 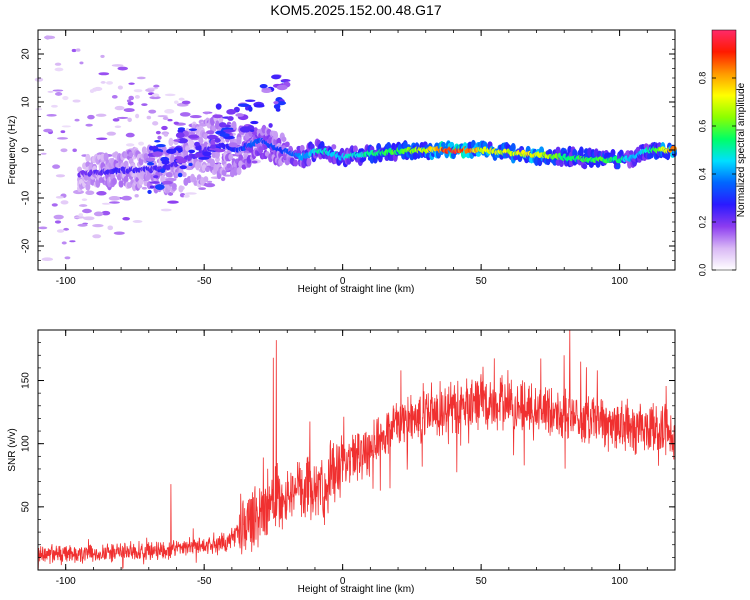 What do you see at coordinates (26, 443) in the screenshot?
I see `snr-y-tick-label: 100` at bounding box center [26, 443].